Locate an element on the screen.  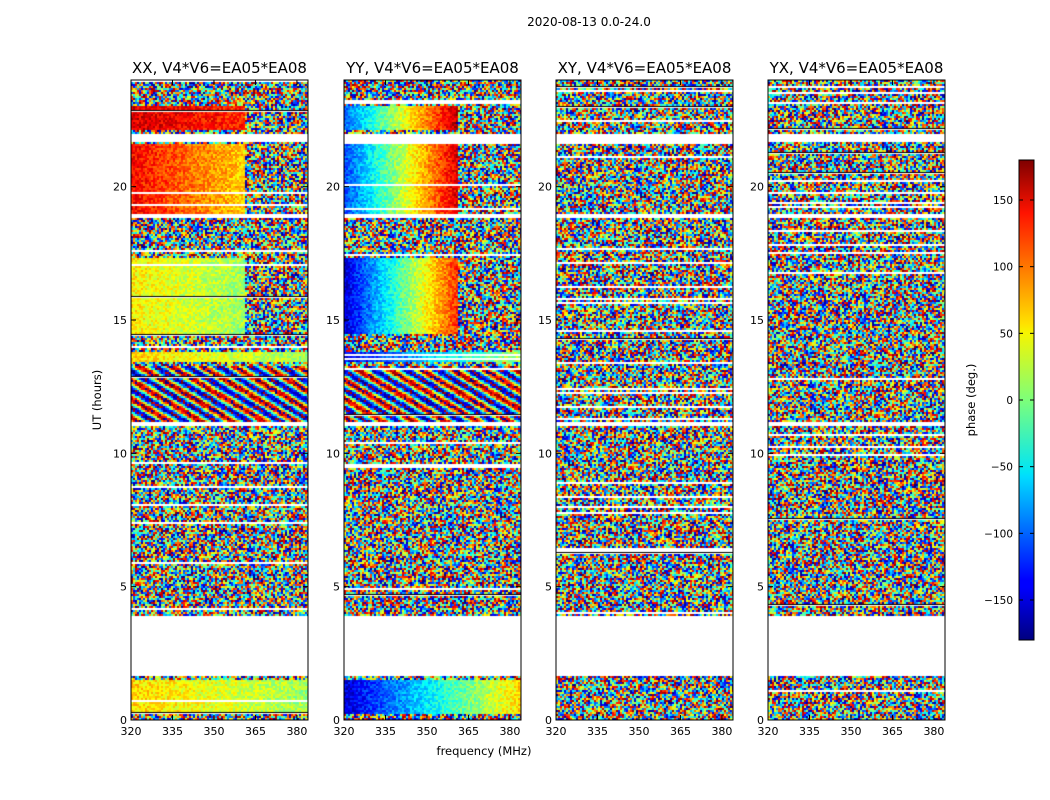
panel-1-phase-map is located at coordinates (219, 400).